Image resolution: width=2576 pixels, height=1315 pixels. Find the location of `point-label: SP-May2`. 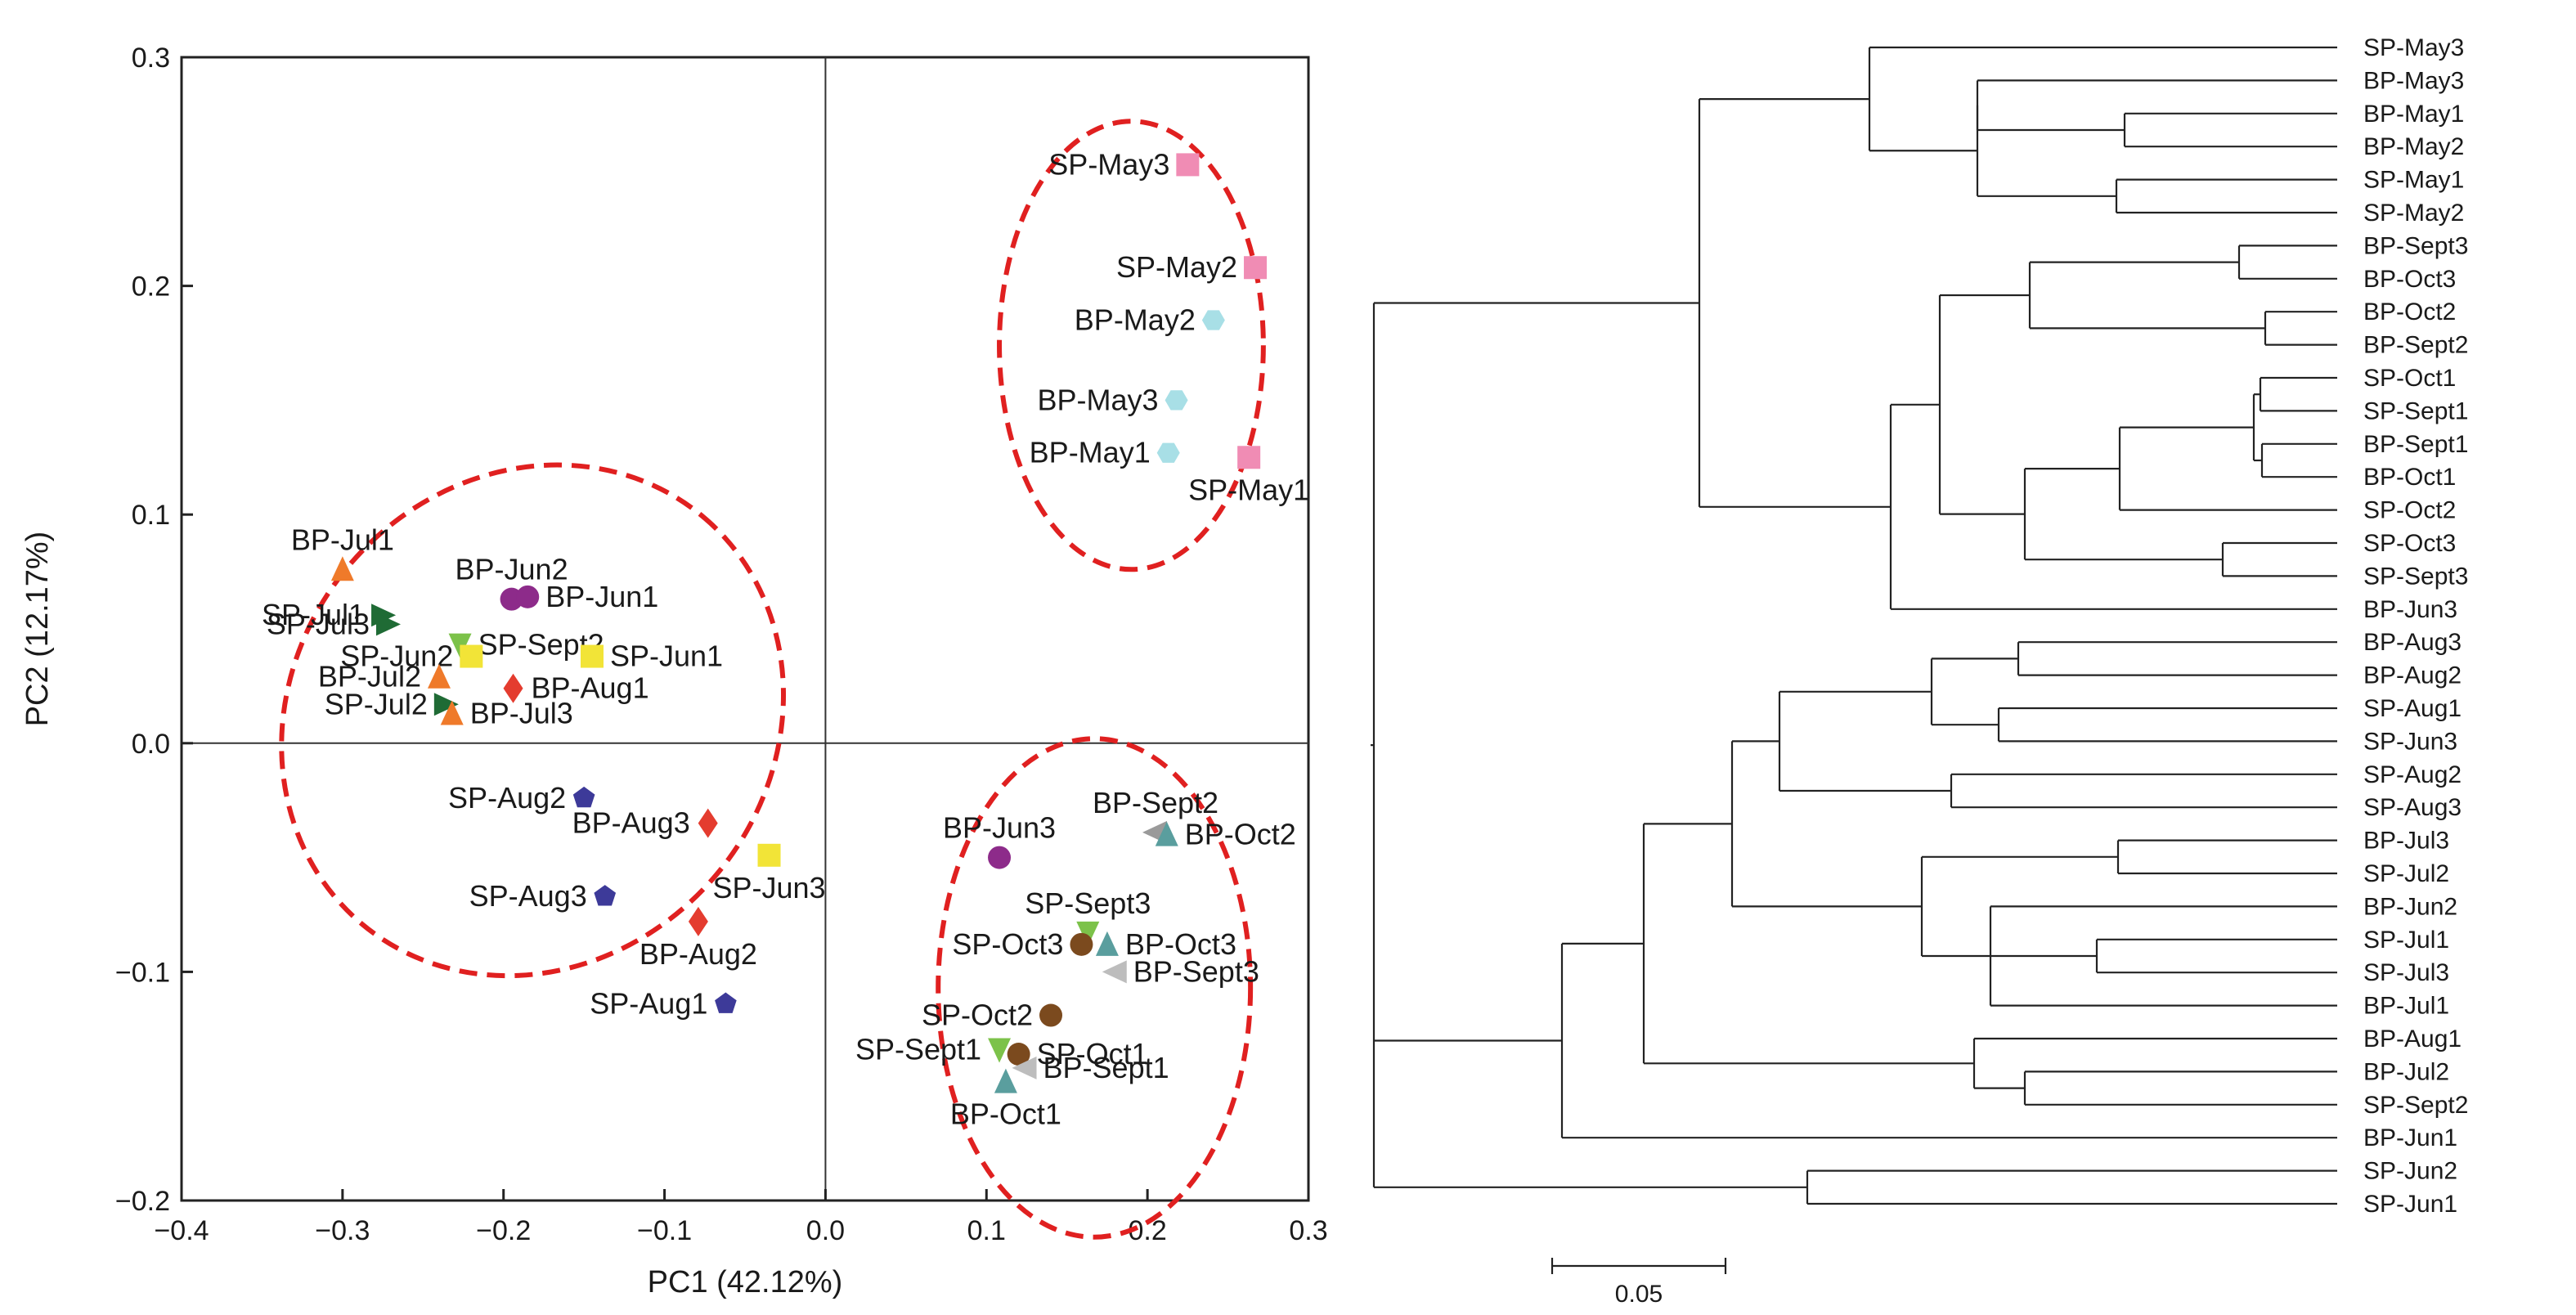

point-label: SP-May2 is located at coordinates (1176, 267).